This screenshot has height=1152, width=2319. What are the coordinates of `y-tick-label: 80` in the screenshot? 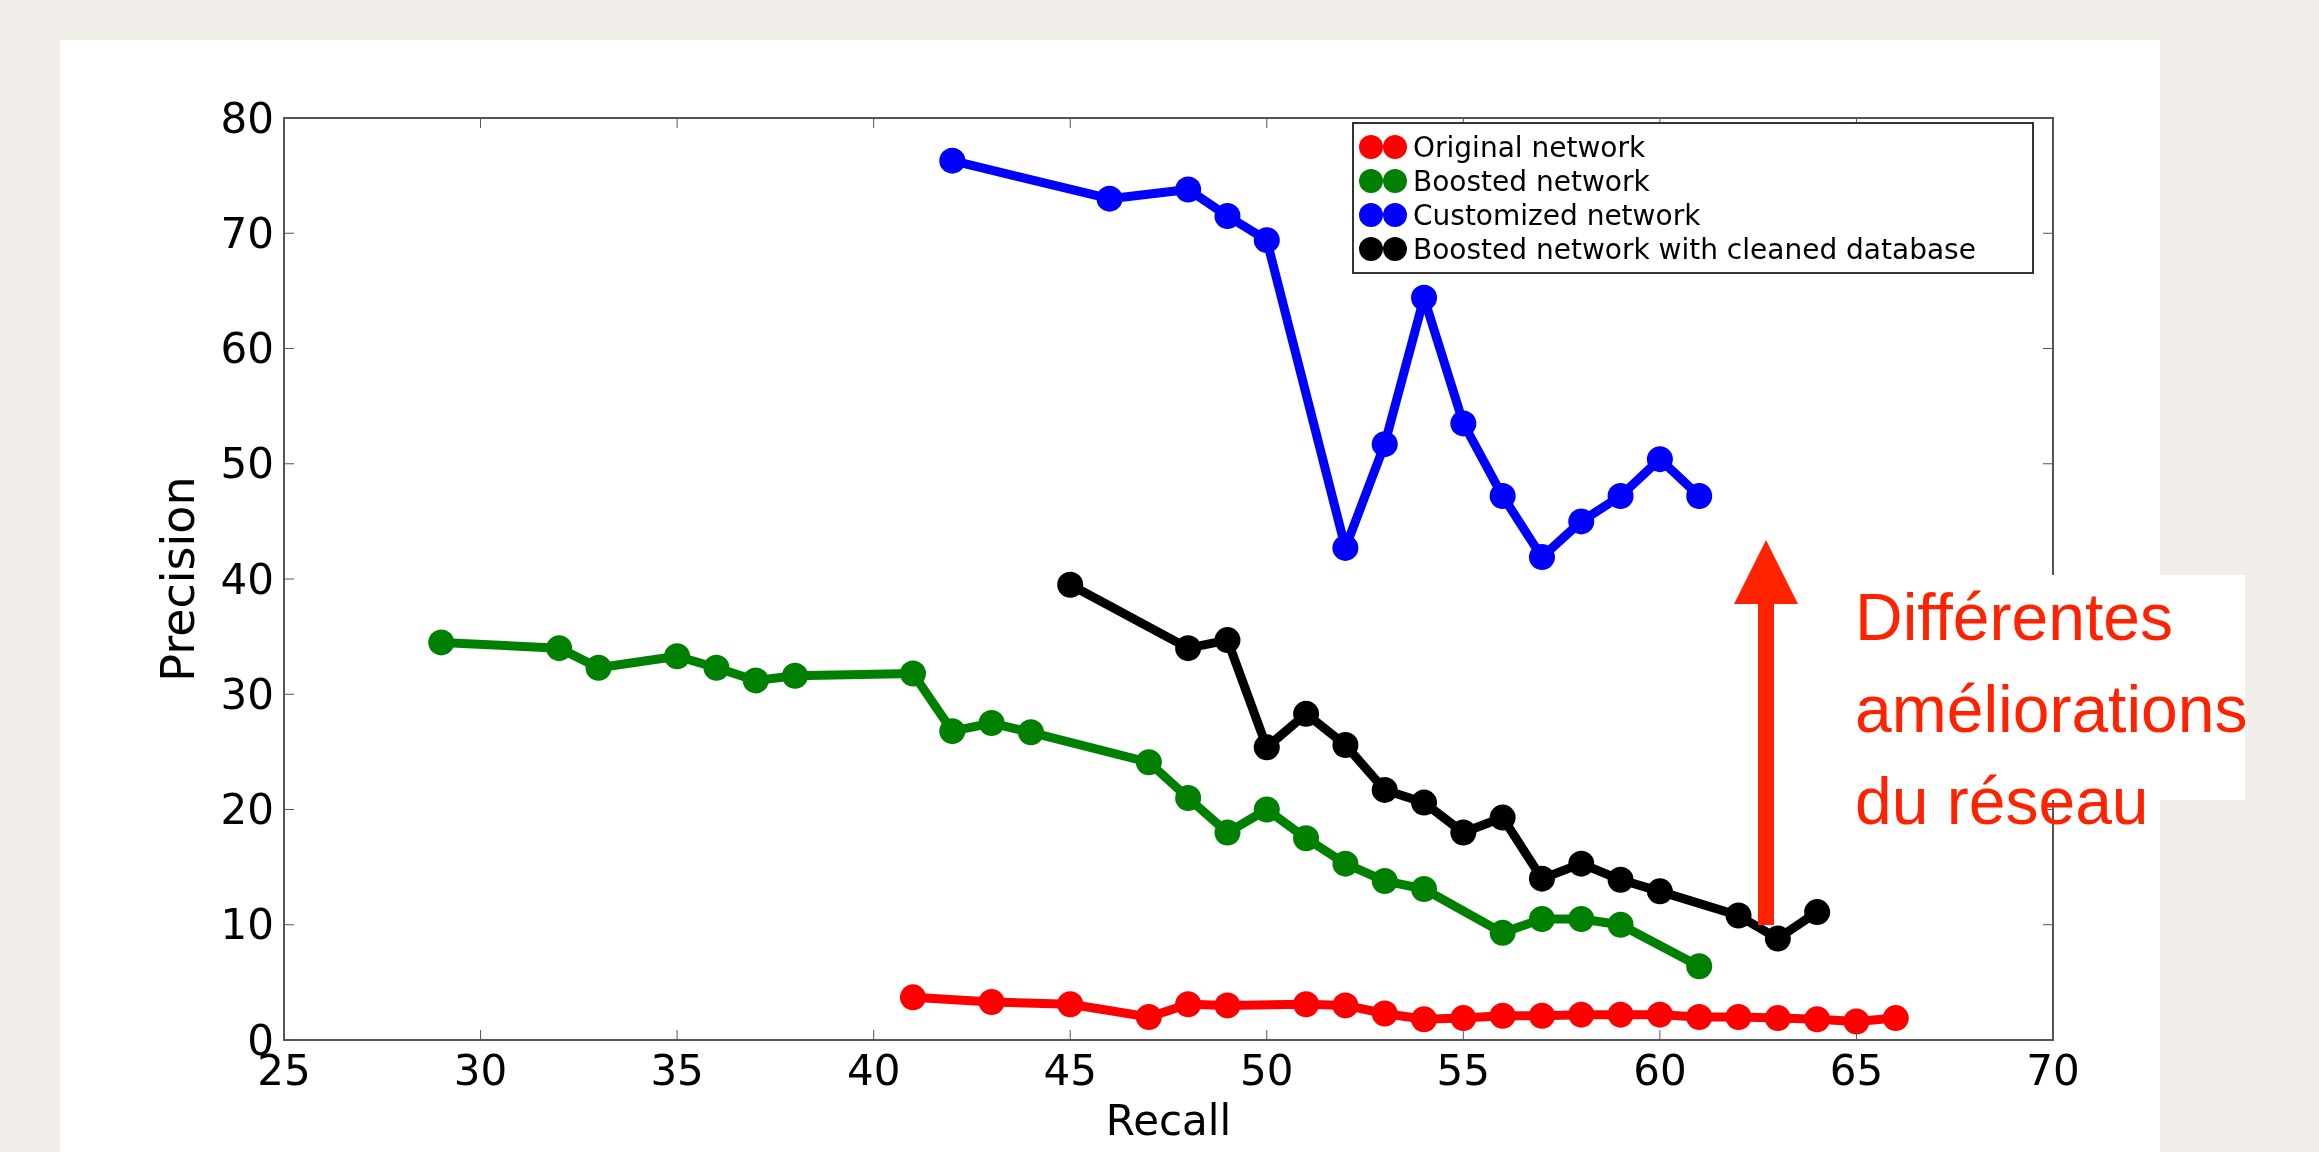 It's located at (247, 118).